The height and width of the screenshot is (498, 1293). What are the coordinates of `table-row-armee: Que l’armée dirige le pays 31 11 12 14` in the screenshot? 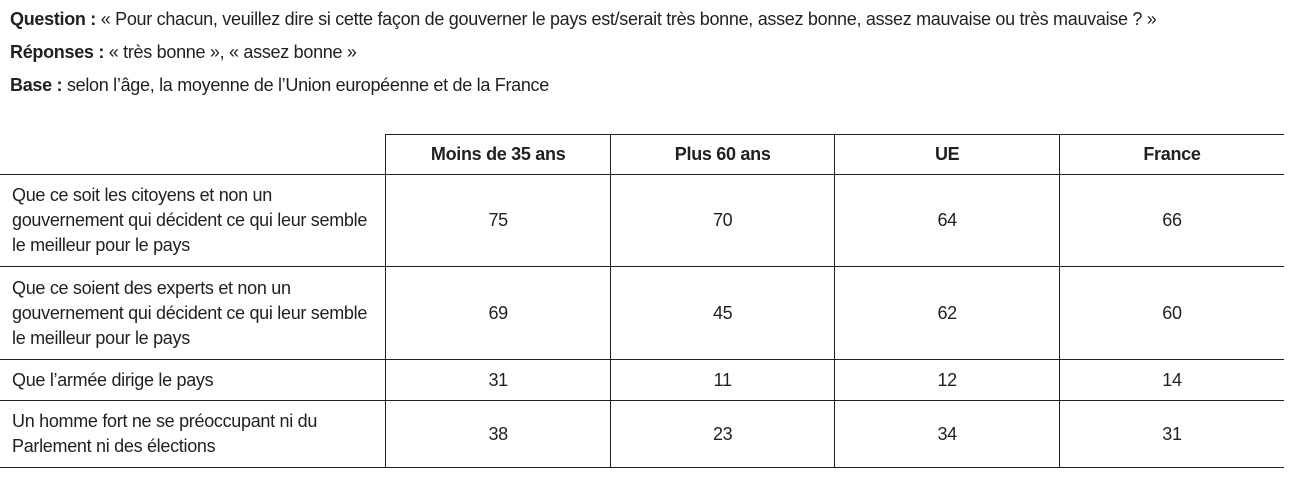 It's located at (642, 380).